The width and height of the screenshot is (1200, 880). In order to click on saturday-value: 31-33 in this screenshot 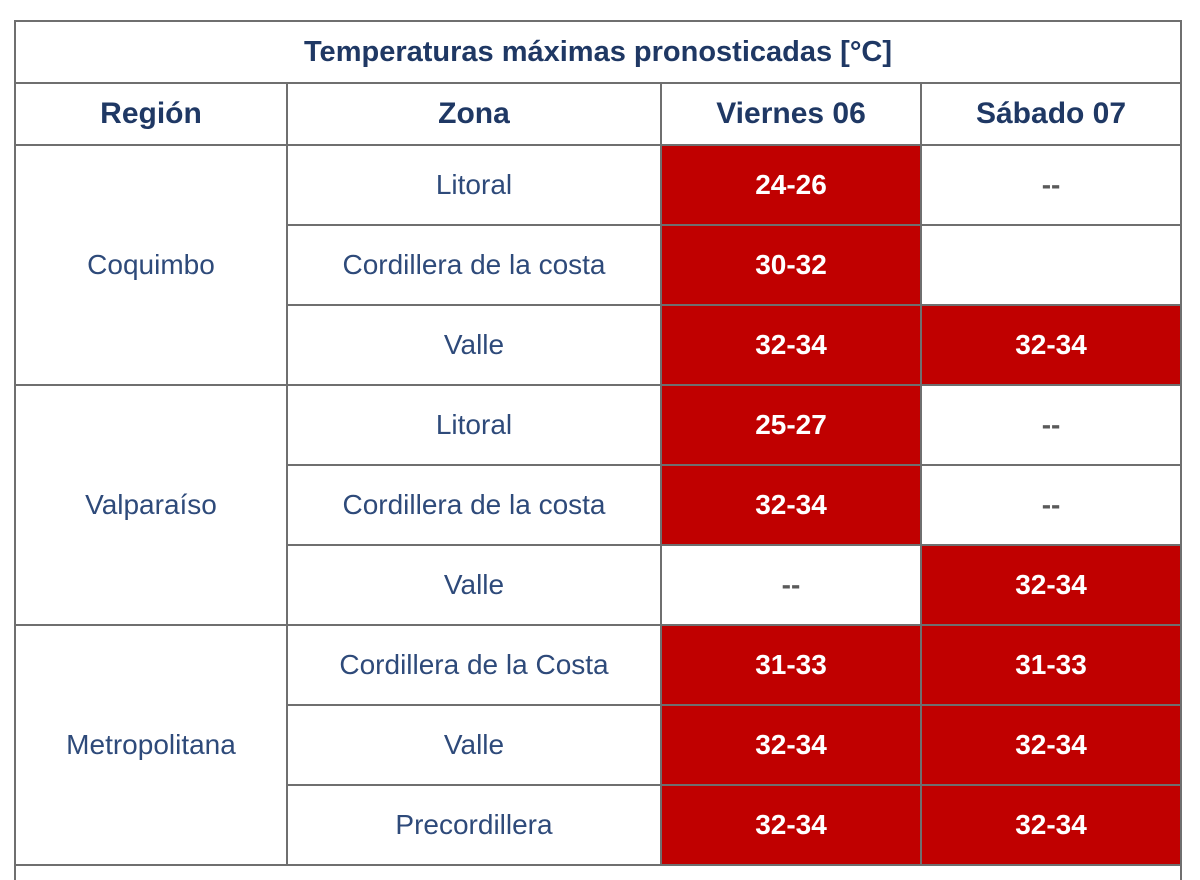, I will do `click(1051, 665)`.